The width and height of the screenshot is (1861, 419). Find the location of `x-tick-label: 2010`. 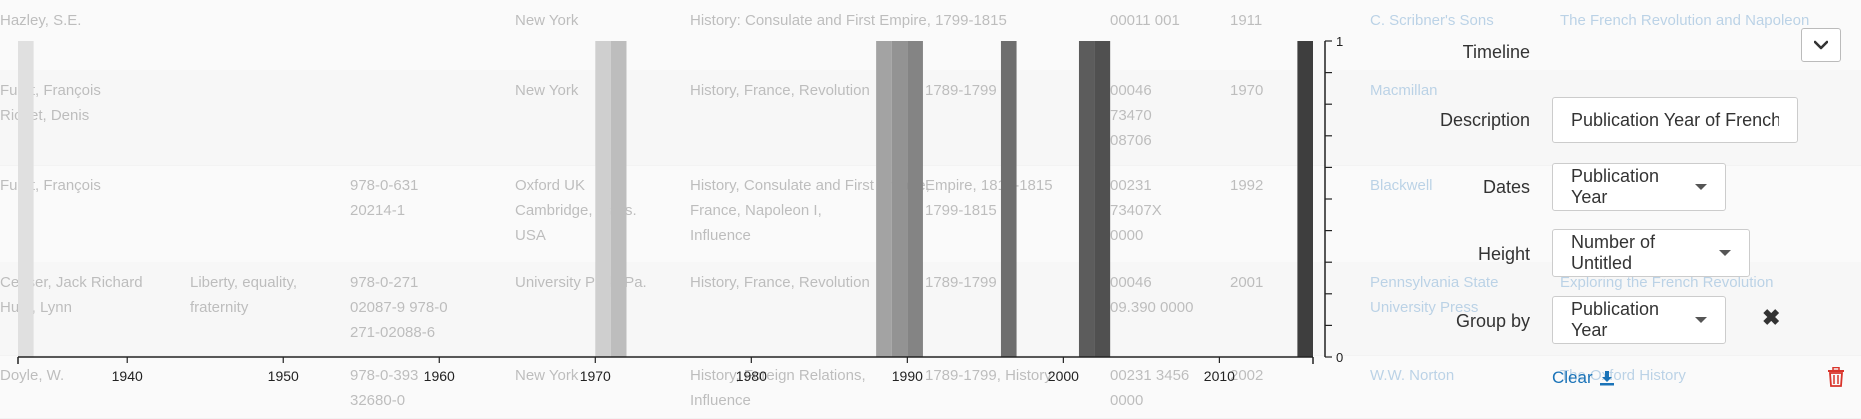

x-tick-label: 2010 is located at coordinates (1219, 376).